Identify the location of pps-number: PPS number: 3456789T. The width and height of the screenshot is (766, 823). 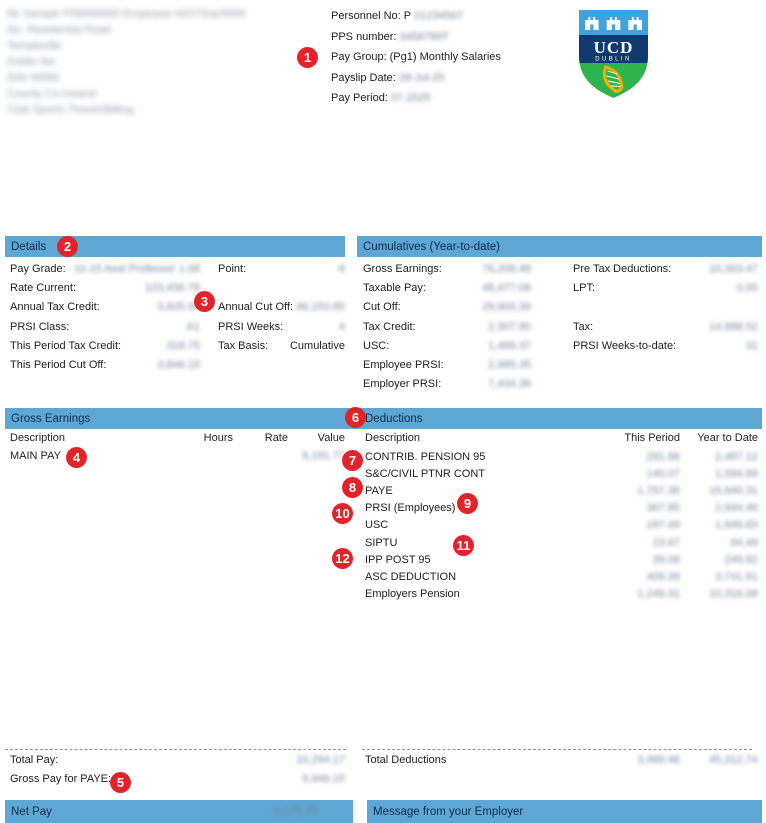
(390, 36).